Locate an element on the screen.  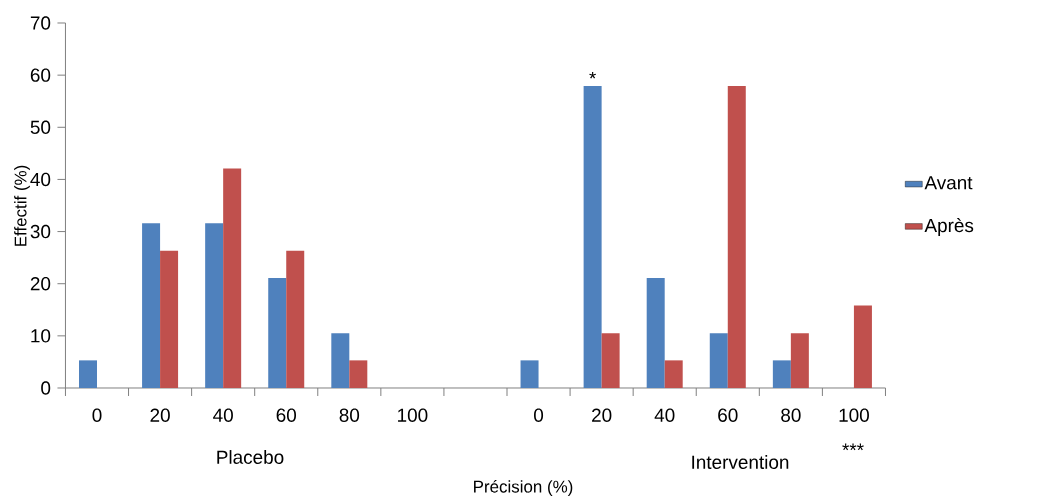
y-tick-label: 70 is located at coordinates (40, 23).